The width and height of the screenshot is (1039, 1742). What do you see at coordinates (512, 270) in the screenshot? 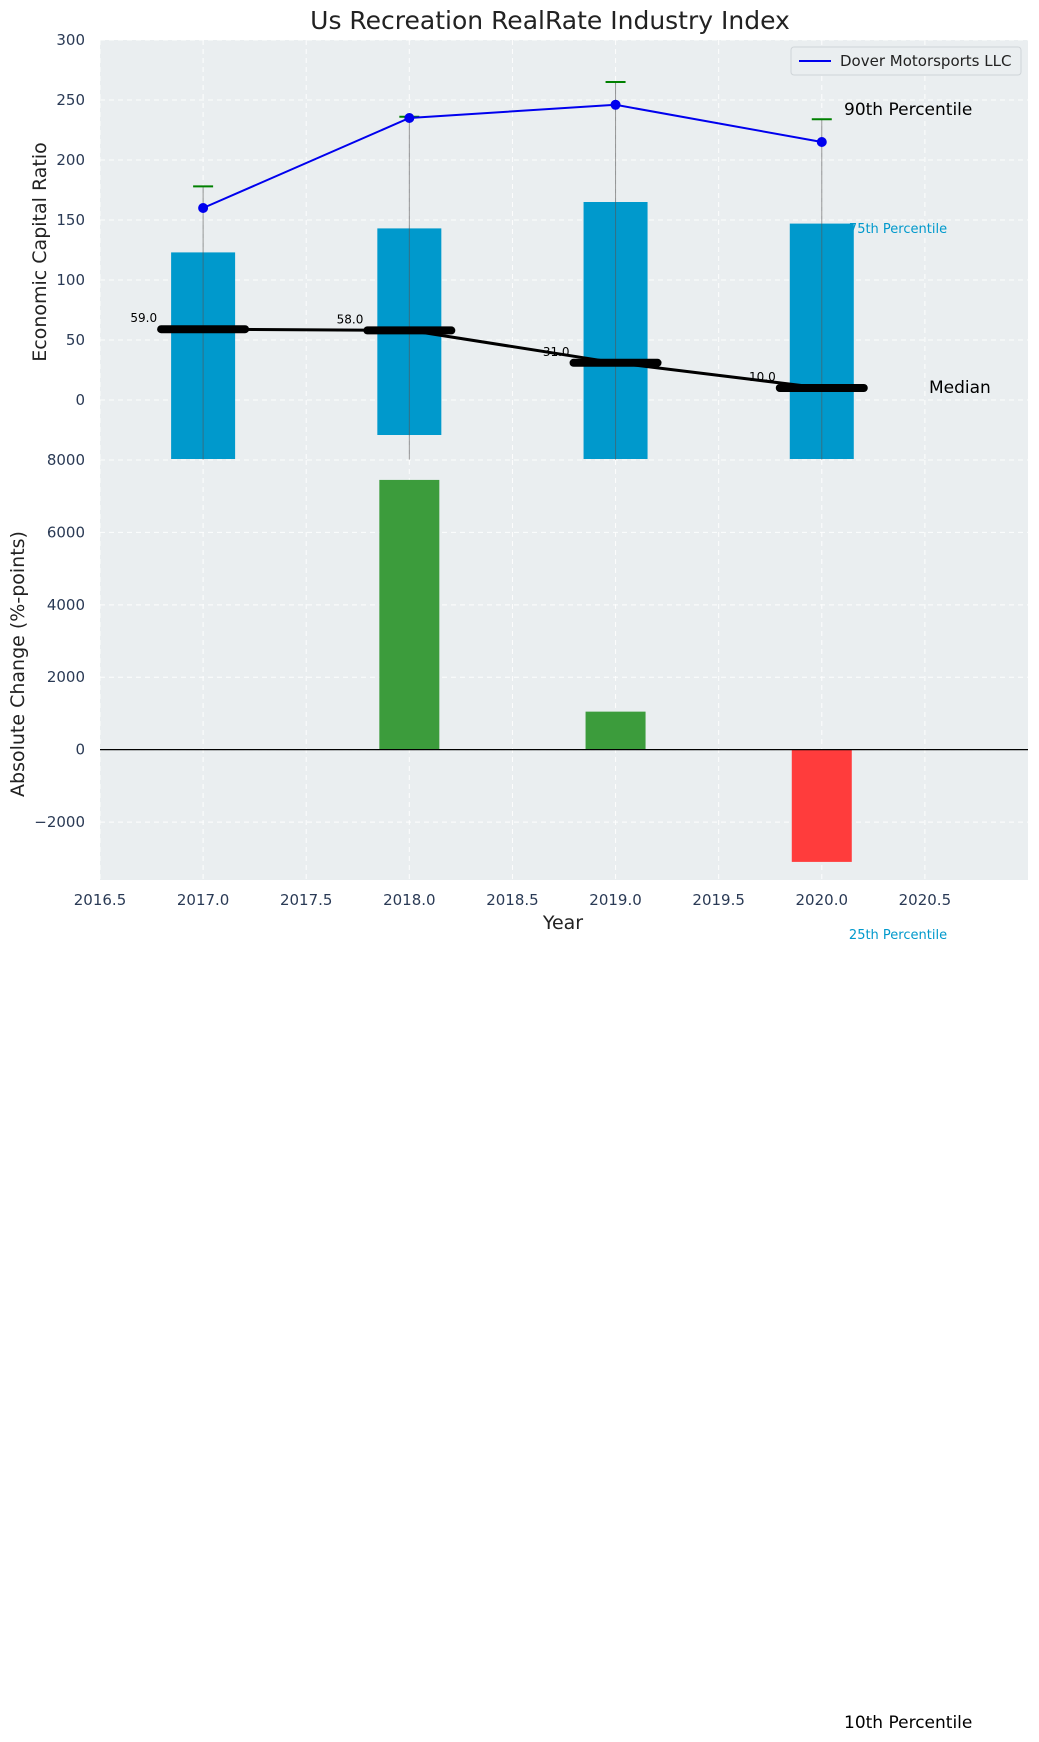
I see `percentile-whiskers` at bounding box center [512, 270].